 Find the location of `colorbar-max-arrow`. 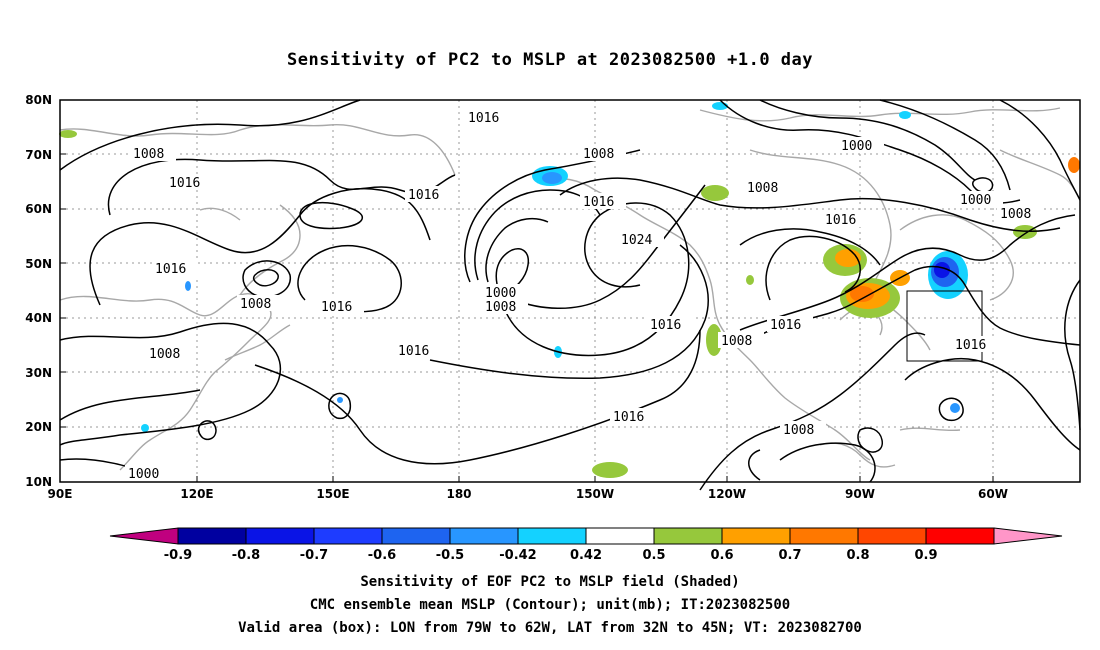

colorbar-max-arrow is located at coordinates (1028, 536).